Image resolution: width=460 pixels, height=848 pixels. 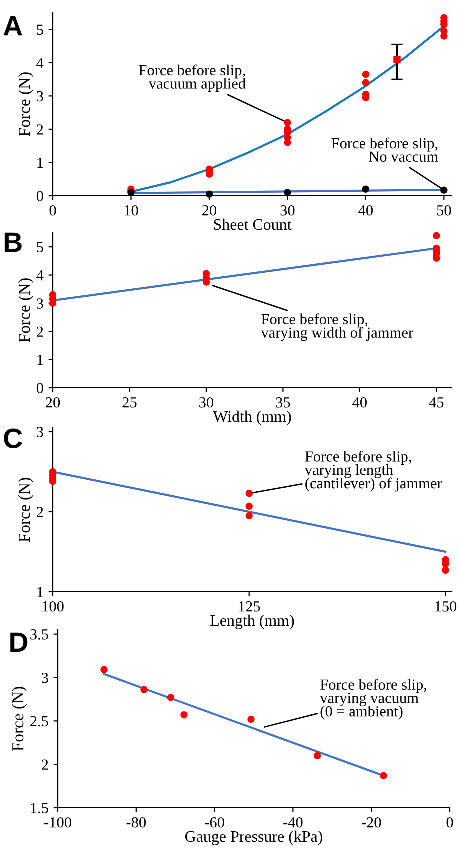 What do you see at coordinates (214, 822) in the screenshot?
I see `x-tick-label: -60` at bounding box center [214, 822].